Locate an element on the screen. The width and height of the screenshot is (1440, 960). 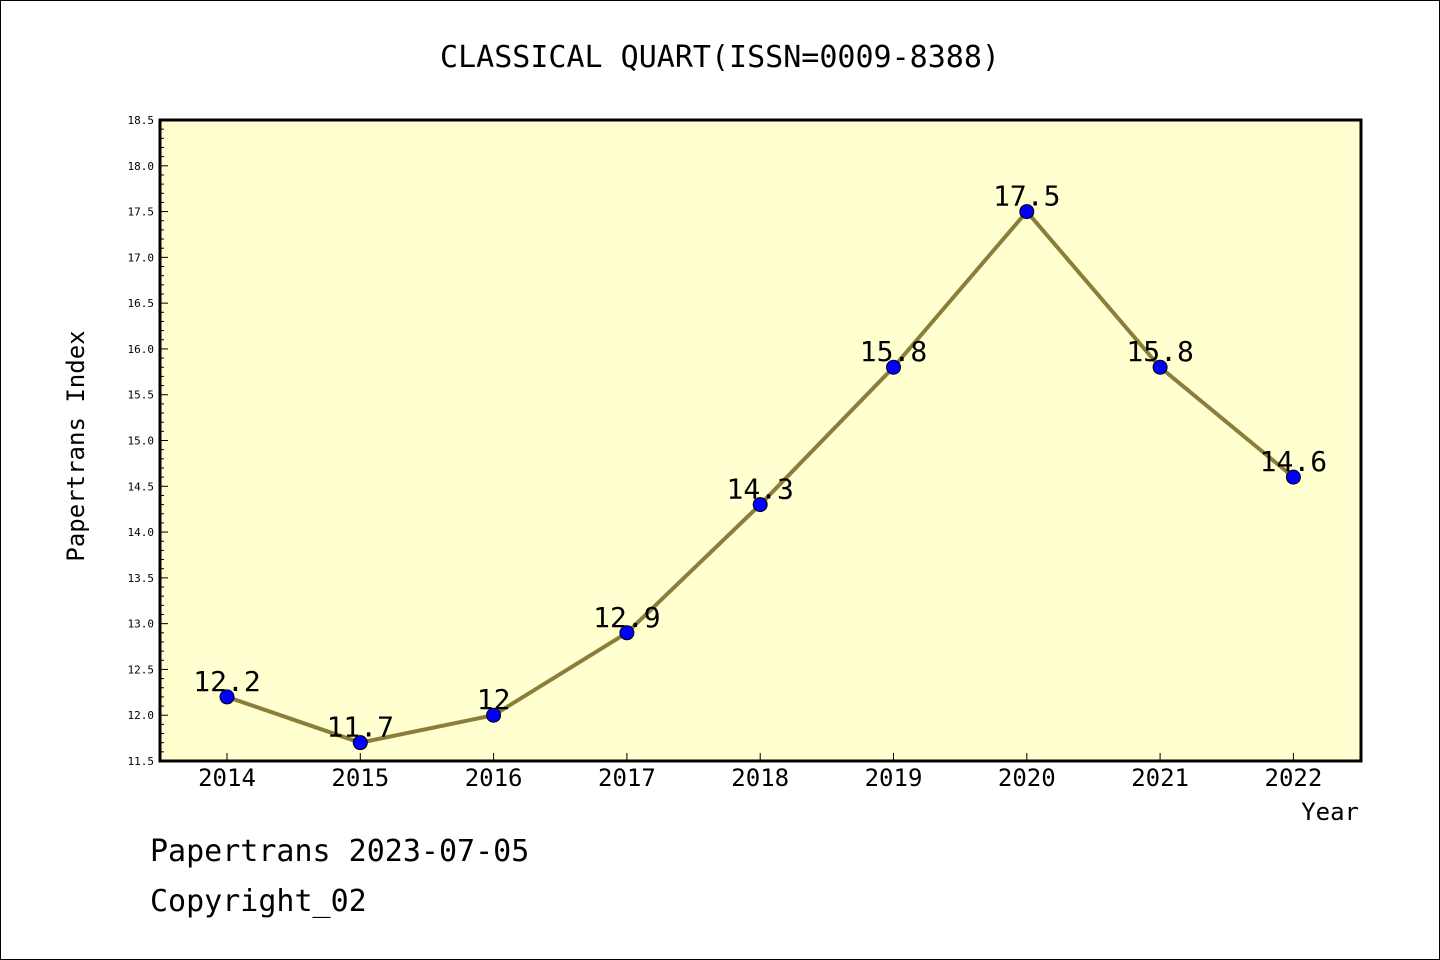
x-tick-label: 2017 is located at coordinates (627, 778).